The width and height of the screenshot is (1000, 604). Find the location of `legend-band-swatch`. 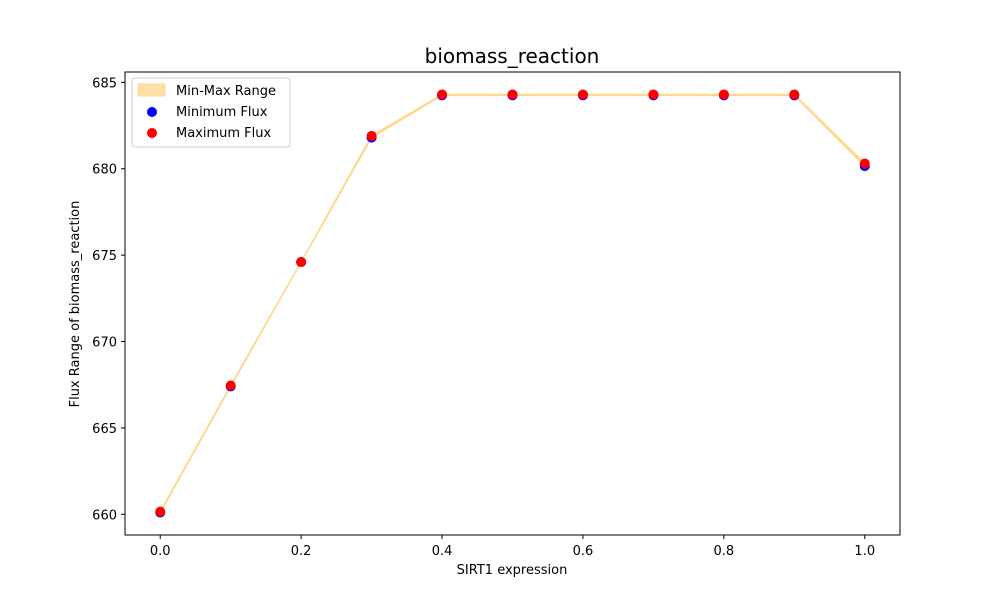

legend-band-swatch is located at coordinates (151, 90).